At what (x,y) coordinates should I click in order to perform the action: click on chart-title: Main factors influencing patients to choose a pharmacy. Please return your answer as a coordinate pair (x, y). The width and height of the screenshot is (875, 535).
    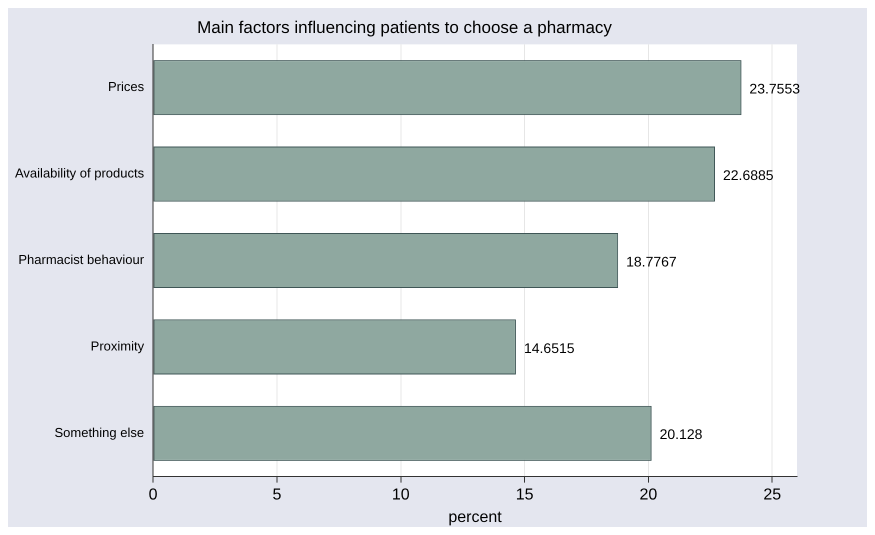
    Looking at the image, I should click on (404, 27).